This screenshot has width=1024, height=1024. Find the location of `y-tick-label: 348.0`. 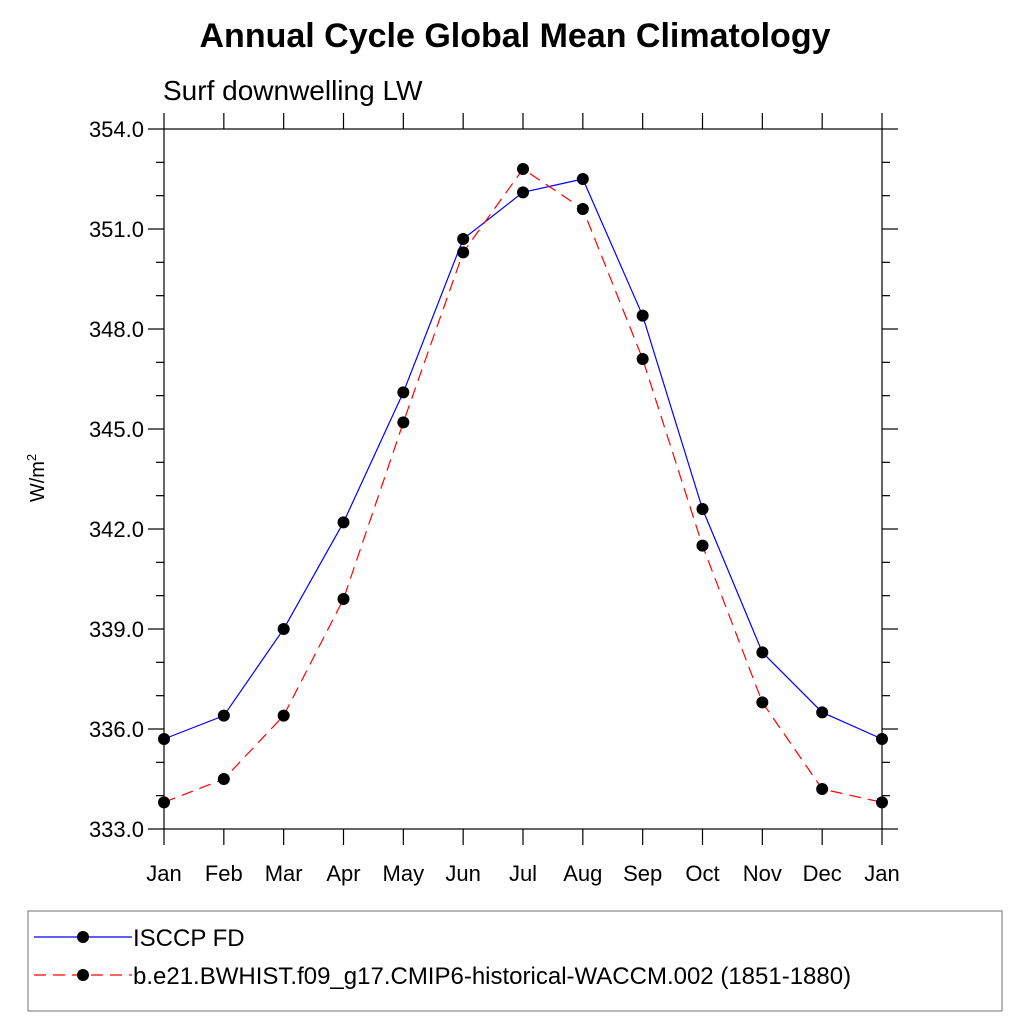

y-tick-label: 348.0 is located at coordinates (116, 329).